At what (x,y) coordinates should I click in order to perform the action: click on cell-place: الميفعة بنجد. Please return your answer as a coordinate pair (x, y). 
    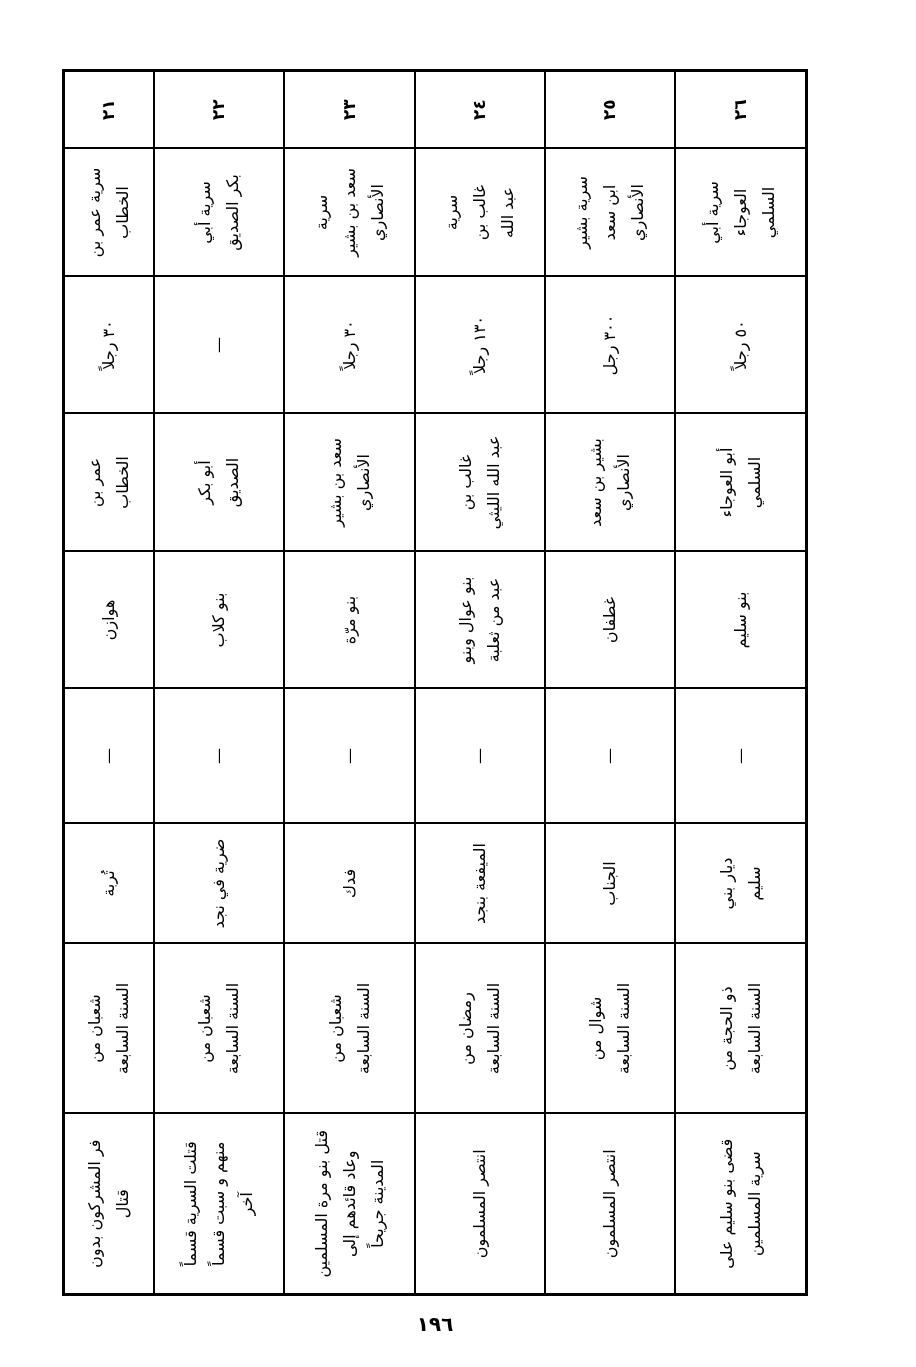
    Looking at the image, I should click on (480, 883).